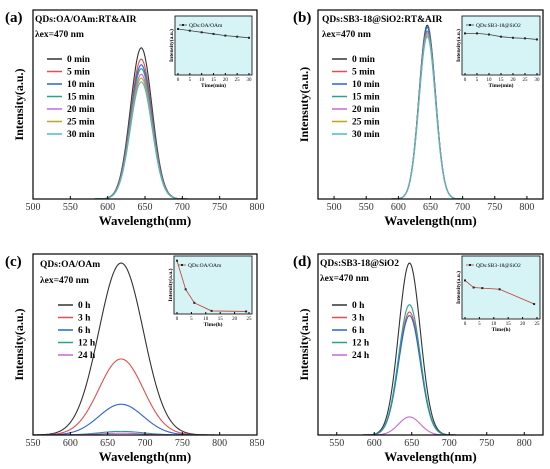 The image size is (550, 469). What do you see at coordinates (359, 264) in the screenshot?
I see `panel-title: QDs:SB3-18@SiO2` at bounding box center [359, 264].